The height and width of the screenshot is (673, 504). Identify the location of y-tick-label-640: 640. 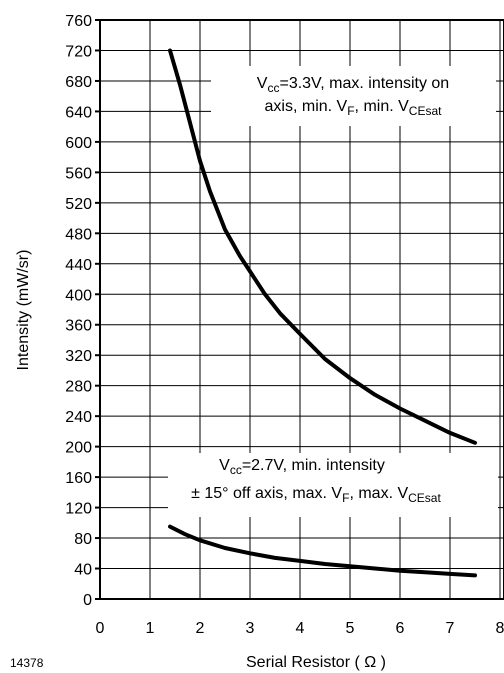
(78, 112).